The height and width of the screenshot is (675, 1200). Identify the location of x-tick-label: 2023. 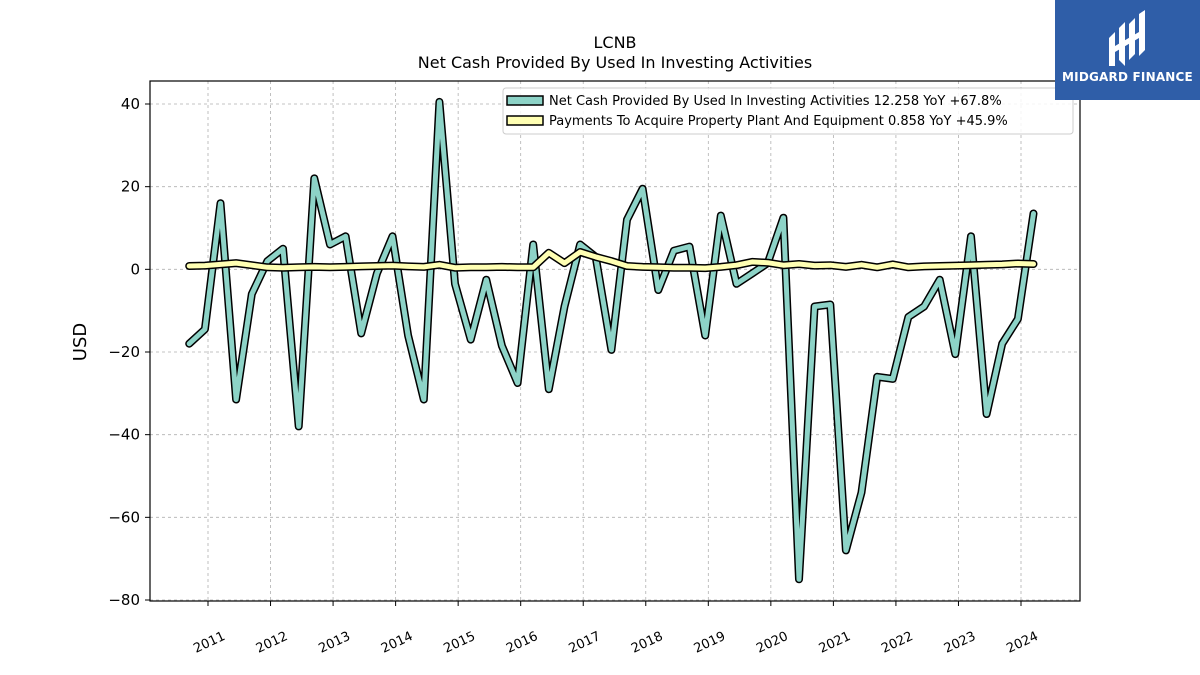
(960, 643).